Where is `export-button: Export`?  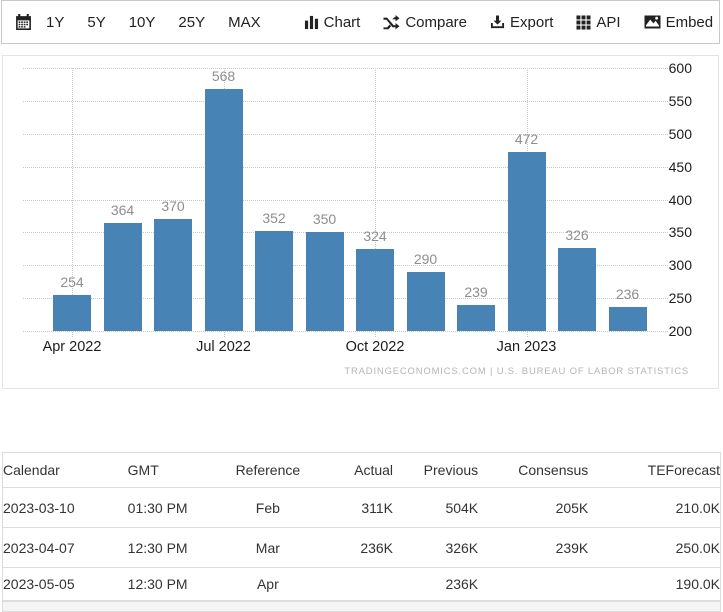 export-button: Export is located at coordinates (521, 22).